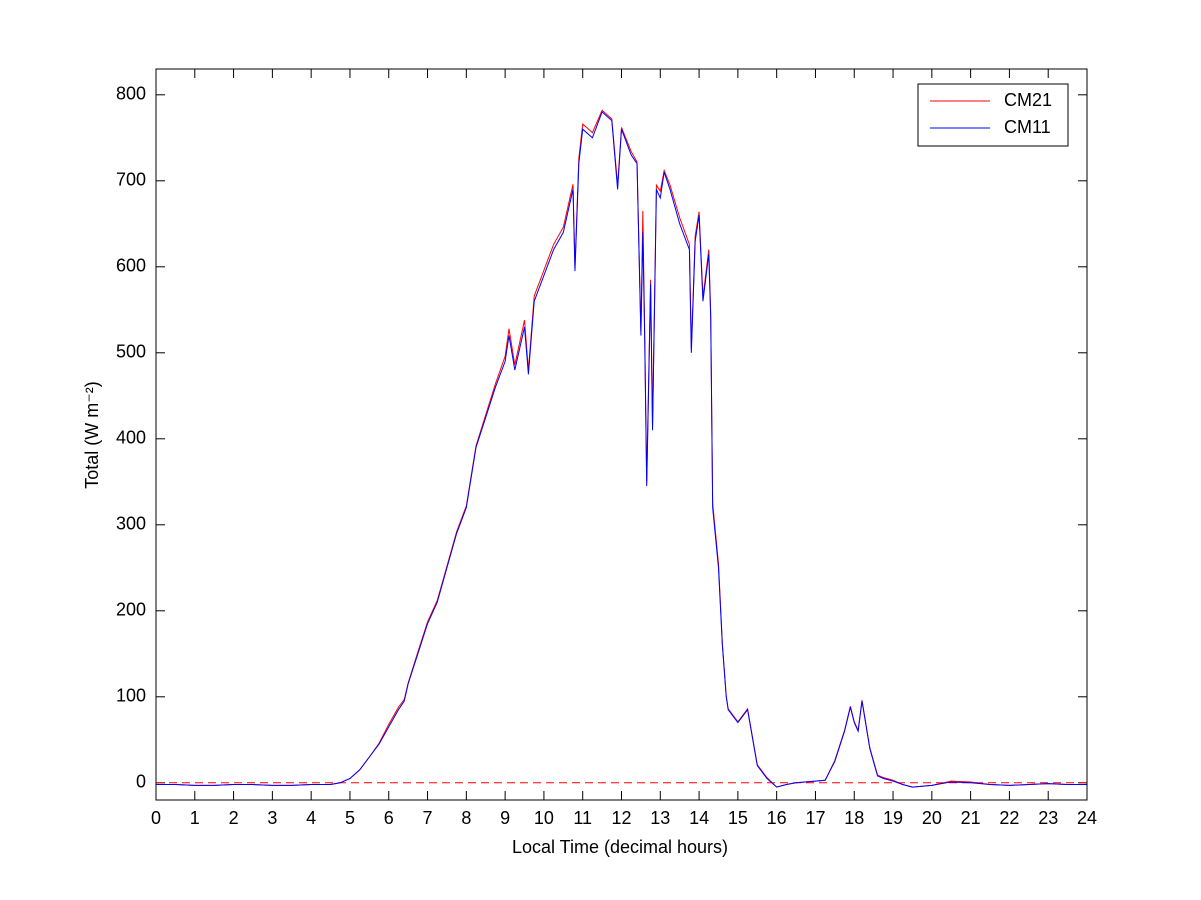 The height and width of the screenshot is (900, 1201). What do you see at coordinates (699, 818) in the screenshot?
I see `x-tick-label: 14` at bounding box center [699, 818].